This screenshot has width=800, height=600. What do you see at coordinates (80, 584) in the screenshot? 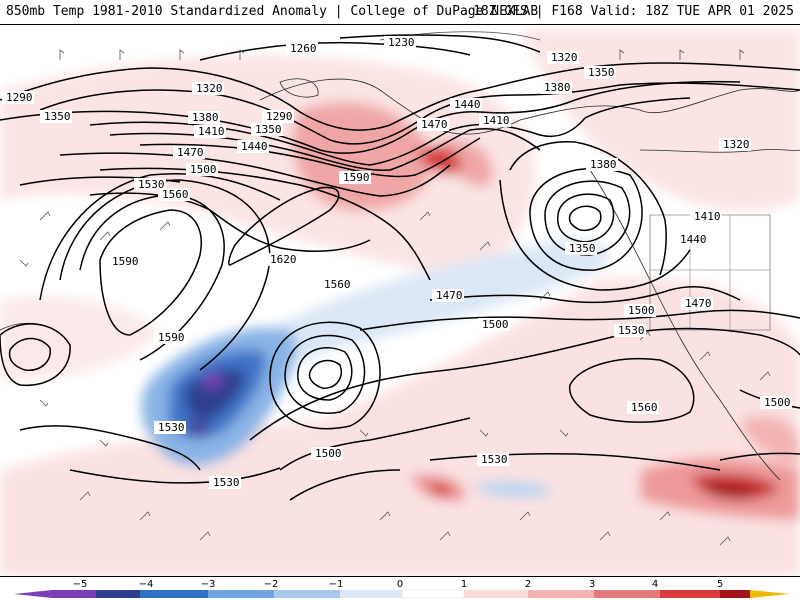
I see `colorbar-tick-label: −5` at bounding box center [80, 584].